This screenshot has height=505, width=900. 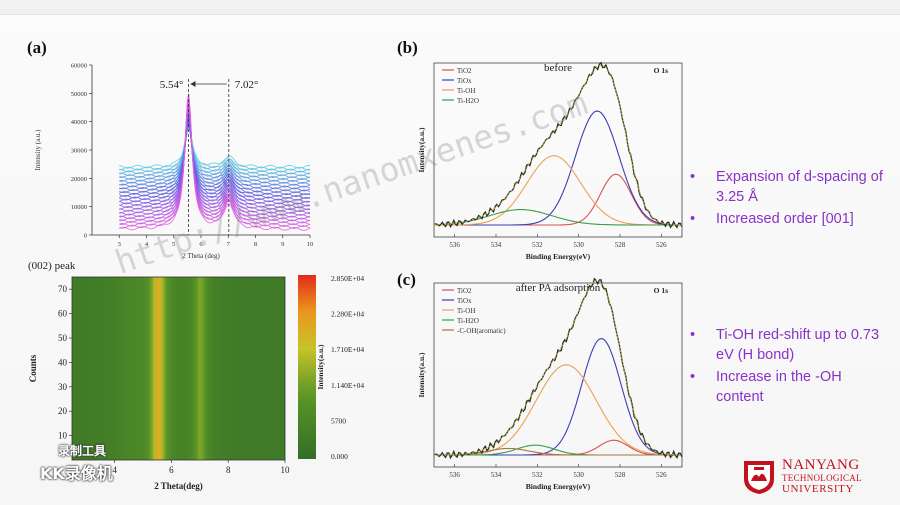 I want to click on y-tick-label: 10, so click(x=63, y=436).